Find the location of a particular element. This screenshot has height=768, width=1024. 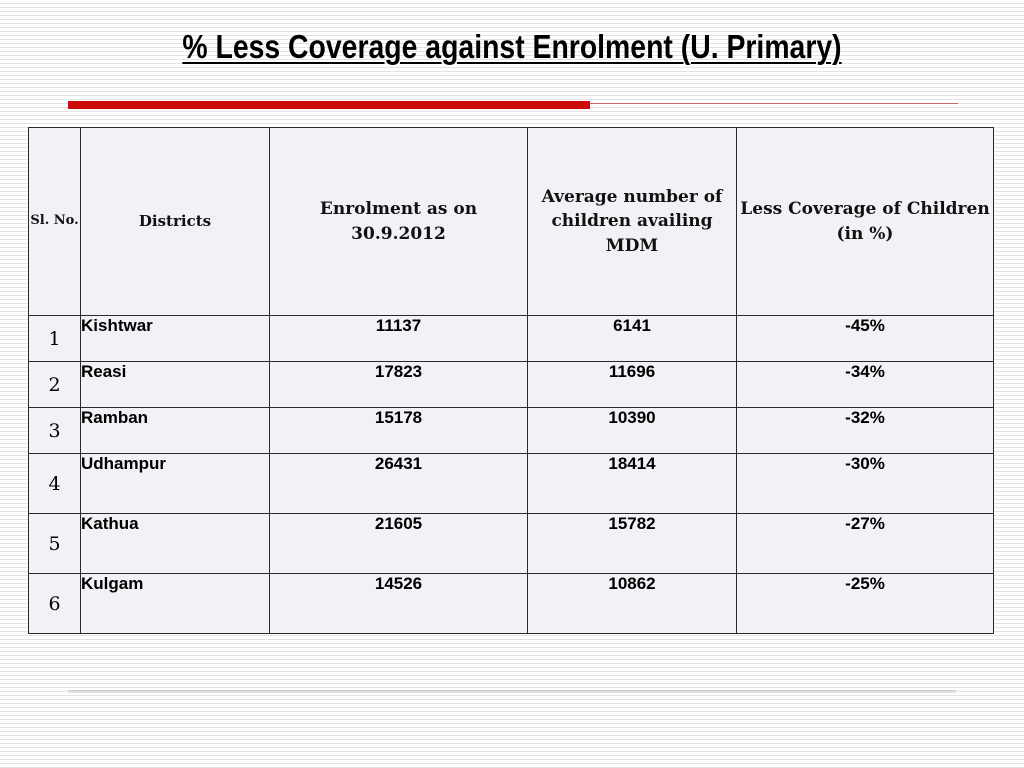

row-less-coverage: -32% is located at coordinates (865, 430).